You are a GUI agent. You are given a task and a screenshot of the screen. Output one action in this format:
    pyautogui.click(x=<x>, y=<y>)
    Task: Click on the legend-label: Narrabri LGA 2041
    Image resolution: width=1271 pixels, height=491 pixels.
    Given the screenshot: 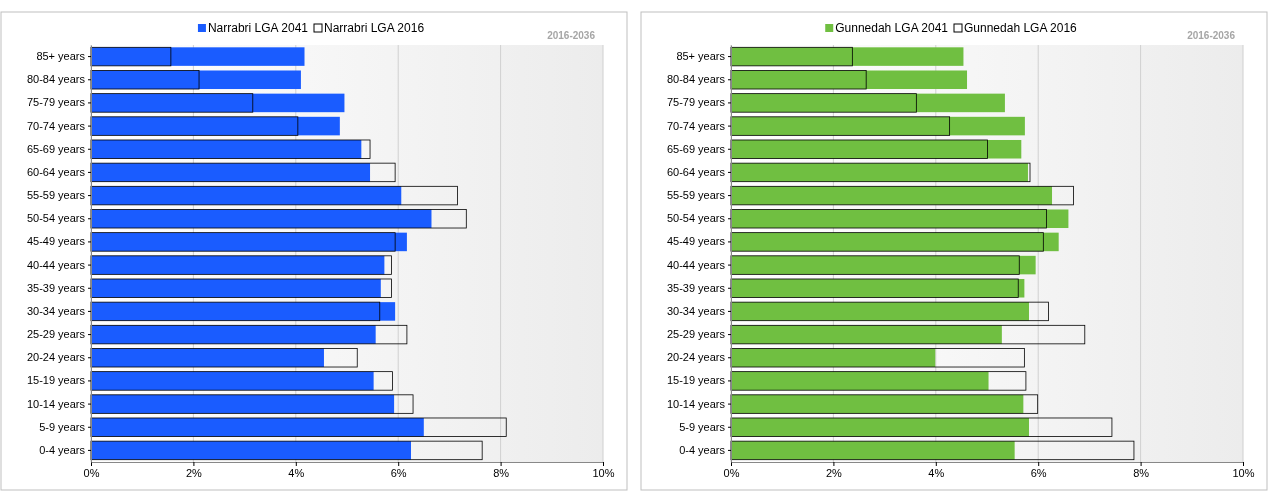 What is the action you would take?
    pyautogui.click(x=258, y=28)
    